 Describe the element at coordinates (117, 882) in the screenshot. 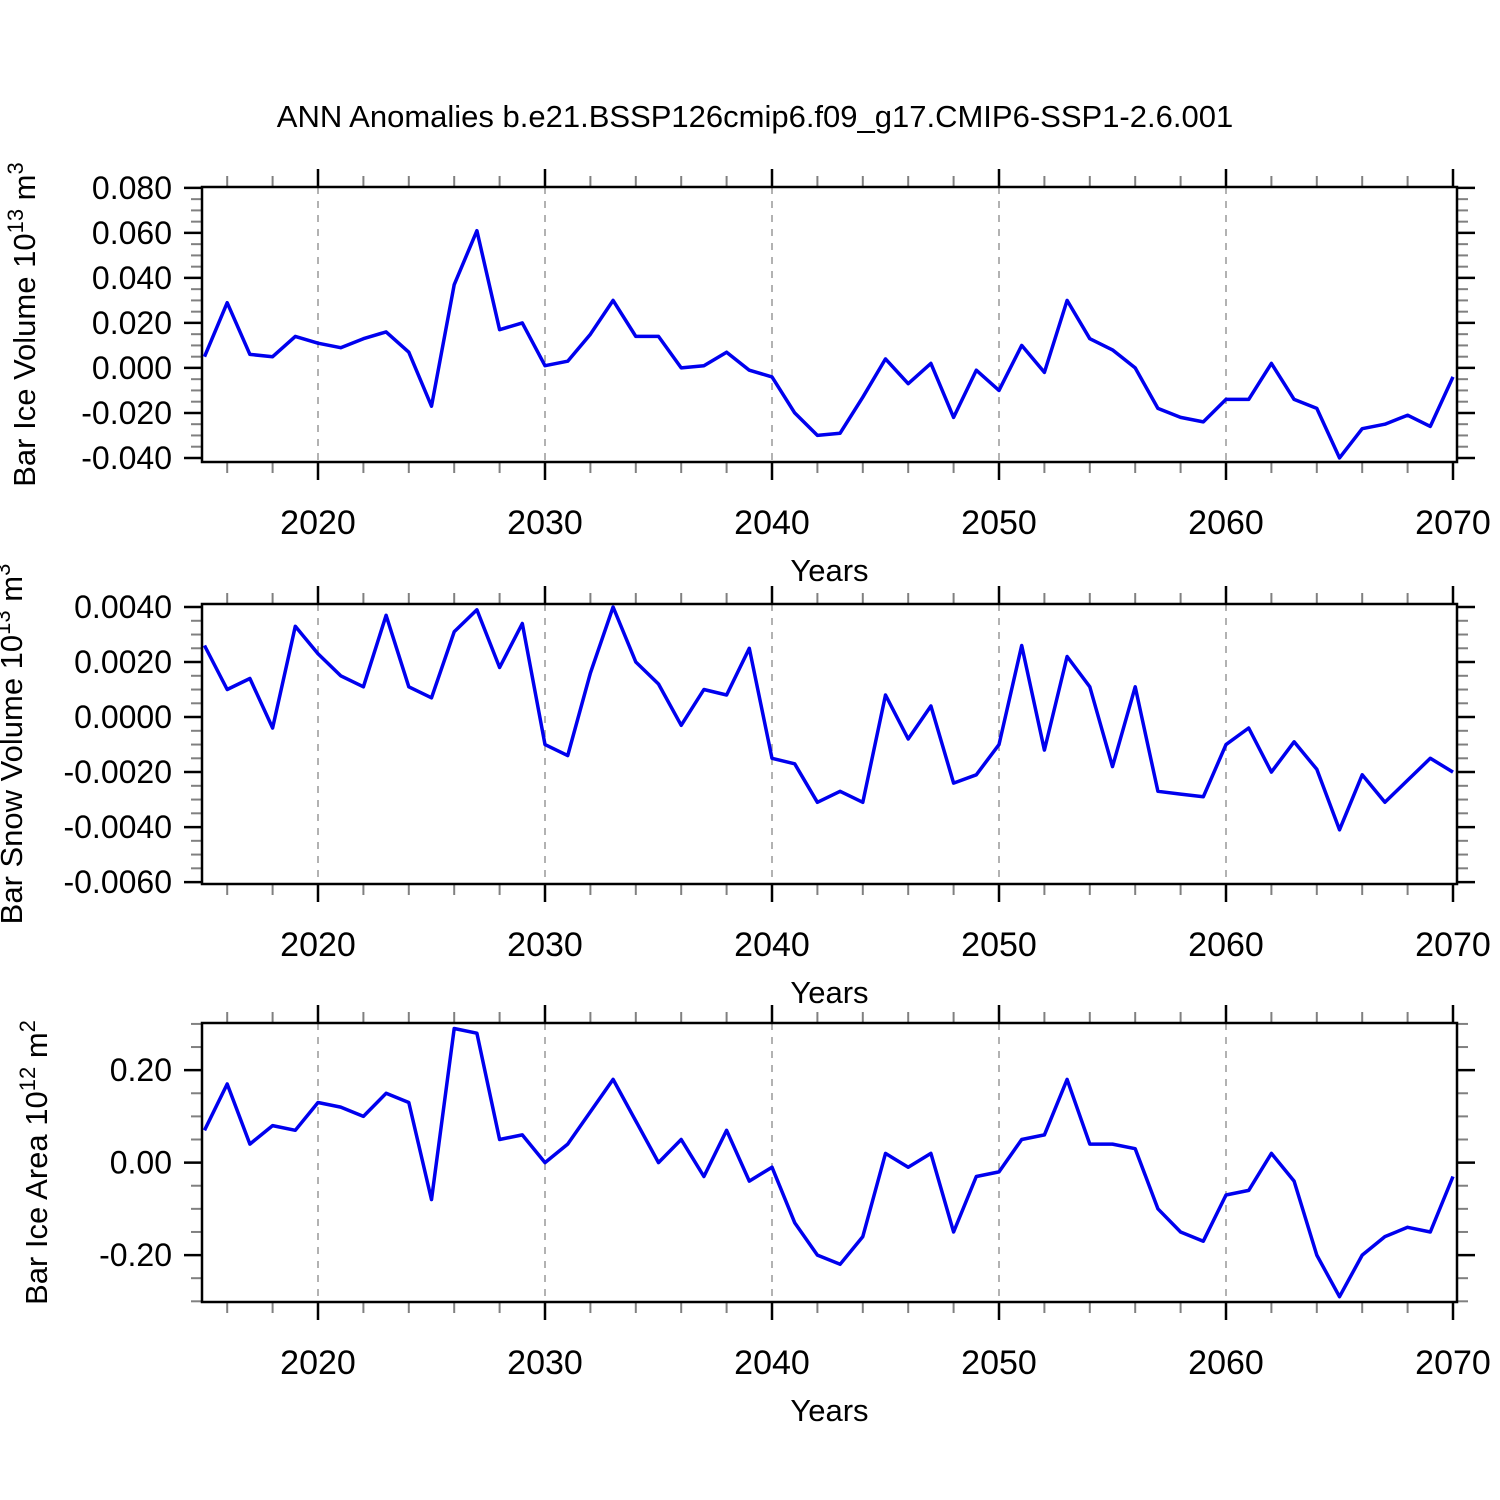

I see `y-tick-label: -0.0060` at that location.